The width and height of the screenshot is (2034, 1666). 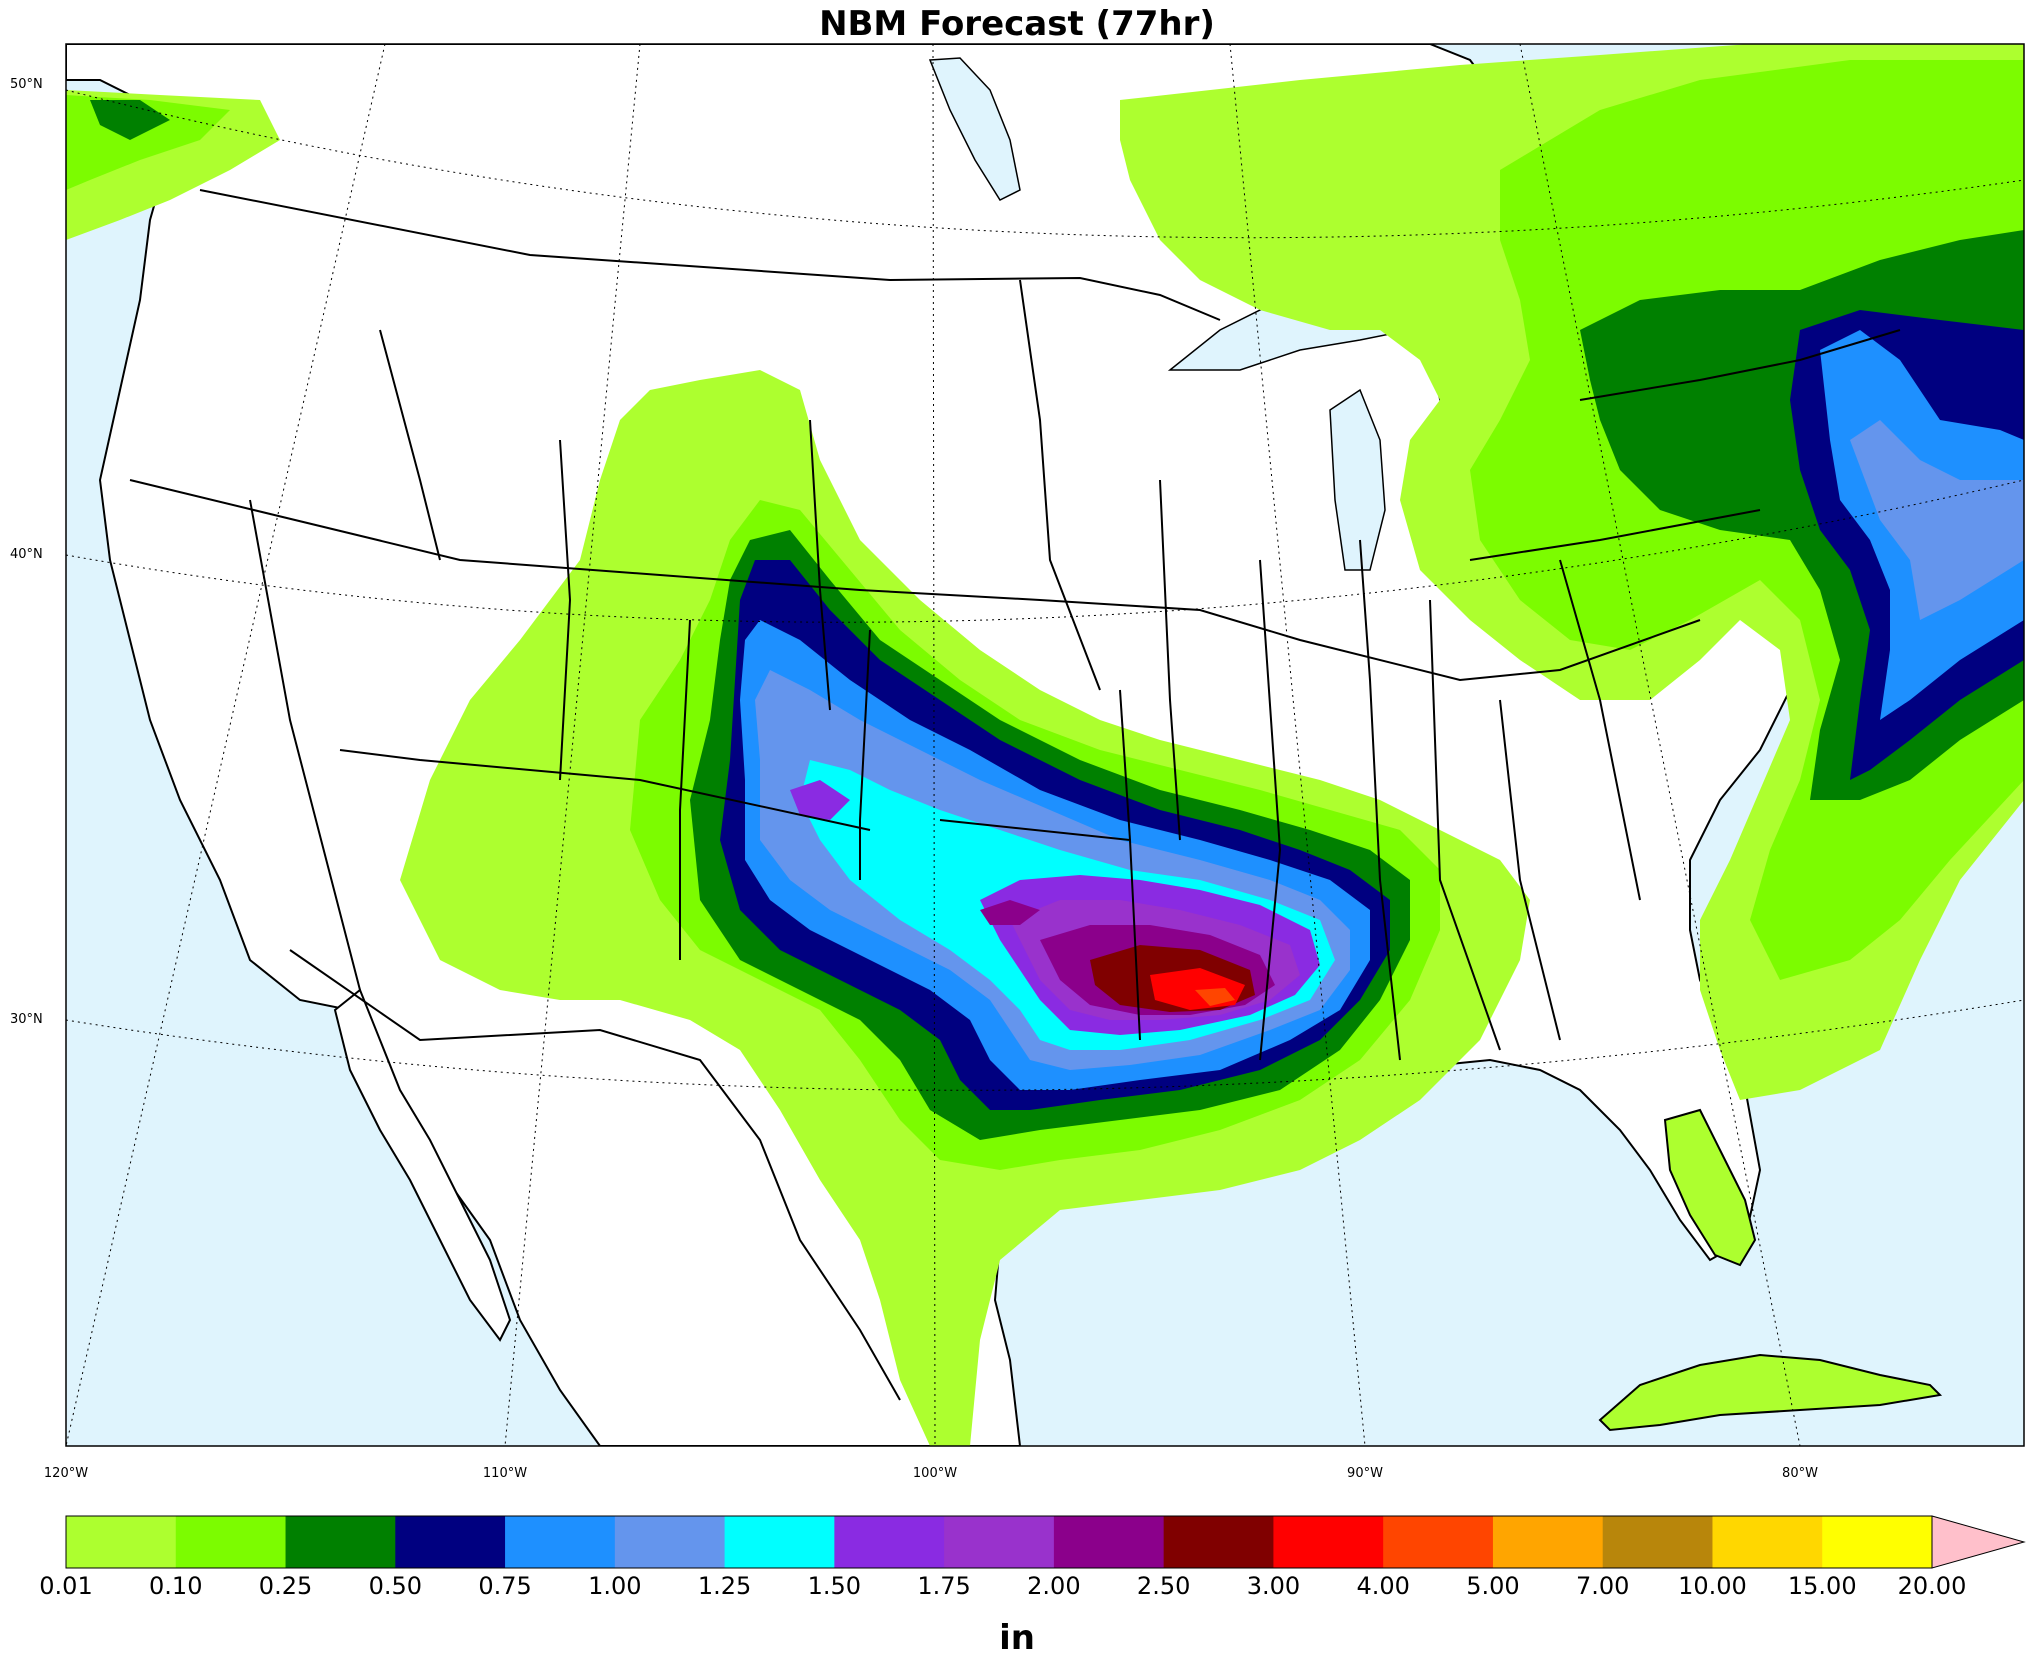 What do you see at coordinates (974, 129) in the screenshot?
I see `lake-winnipeg` at bounding box center [974, 129].